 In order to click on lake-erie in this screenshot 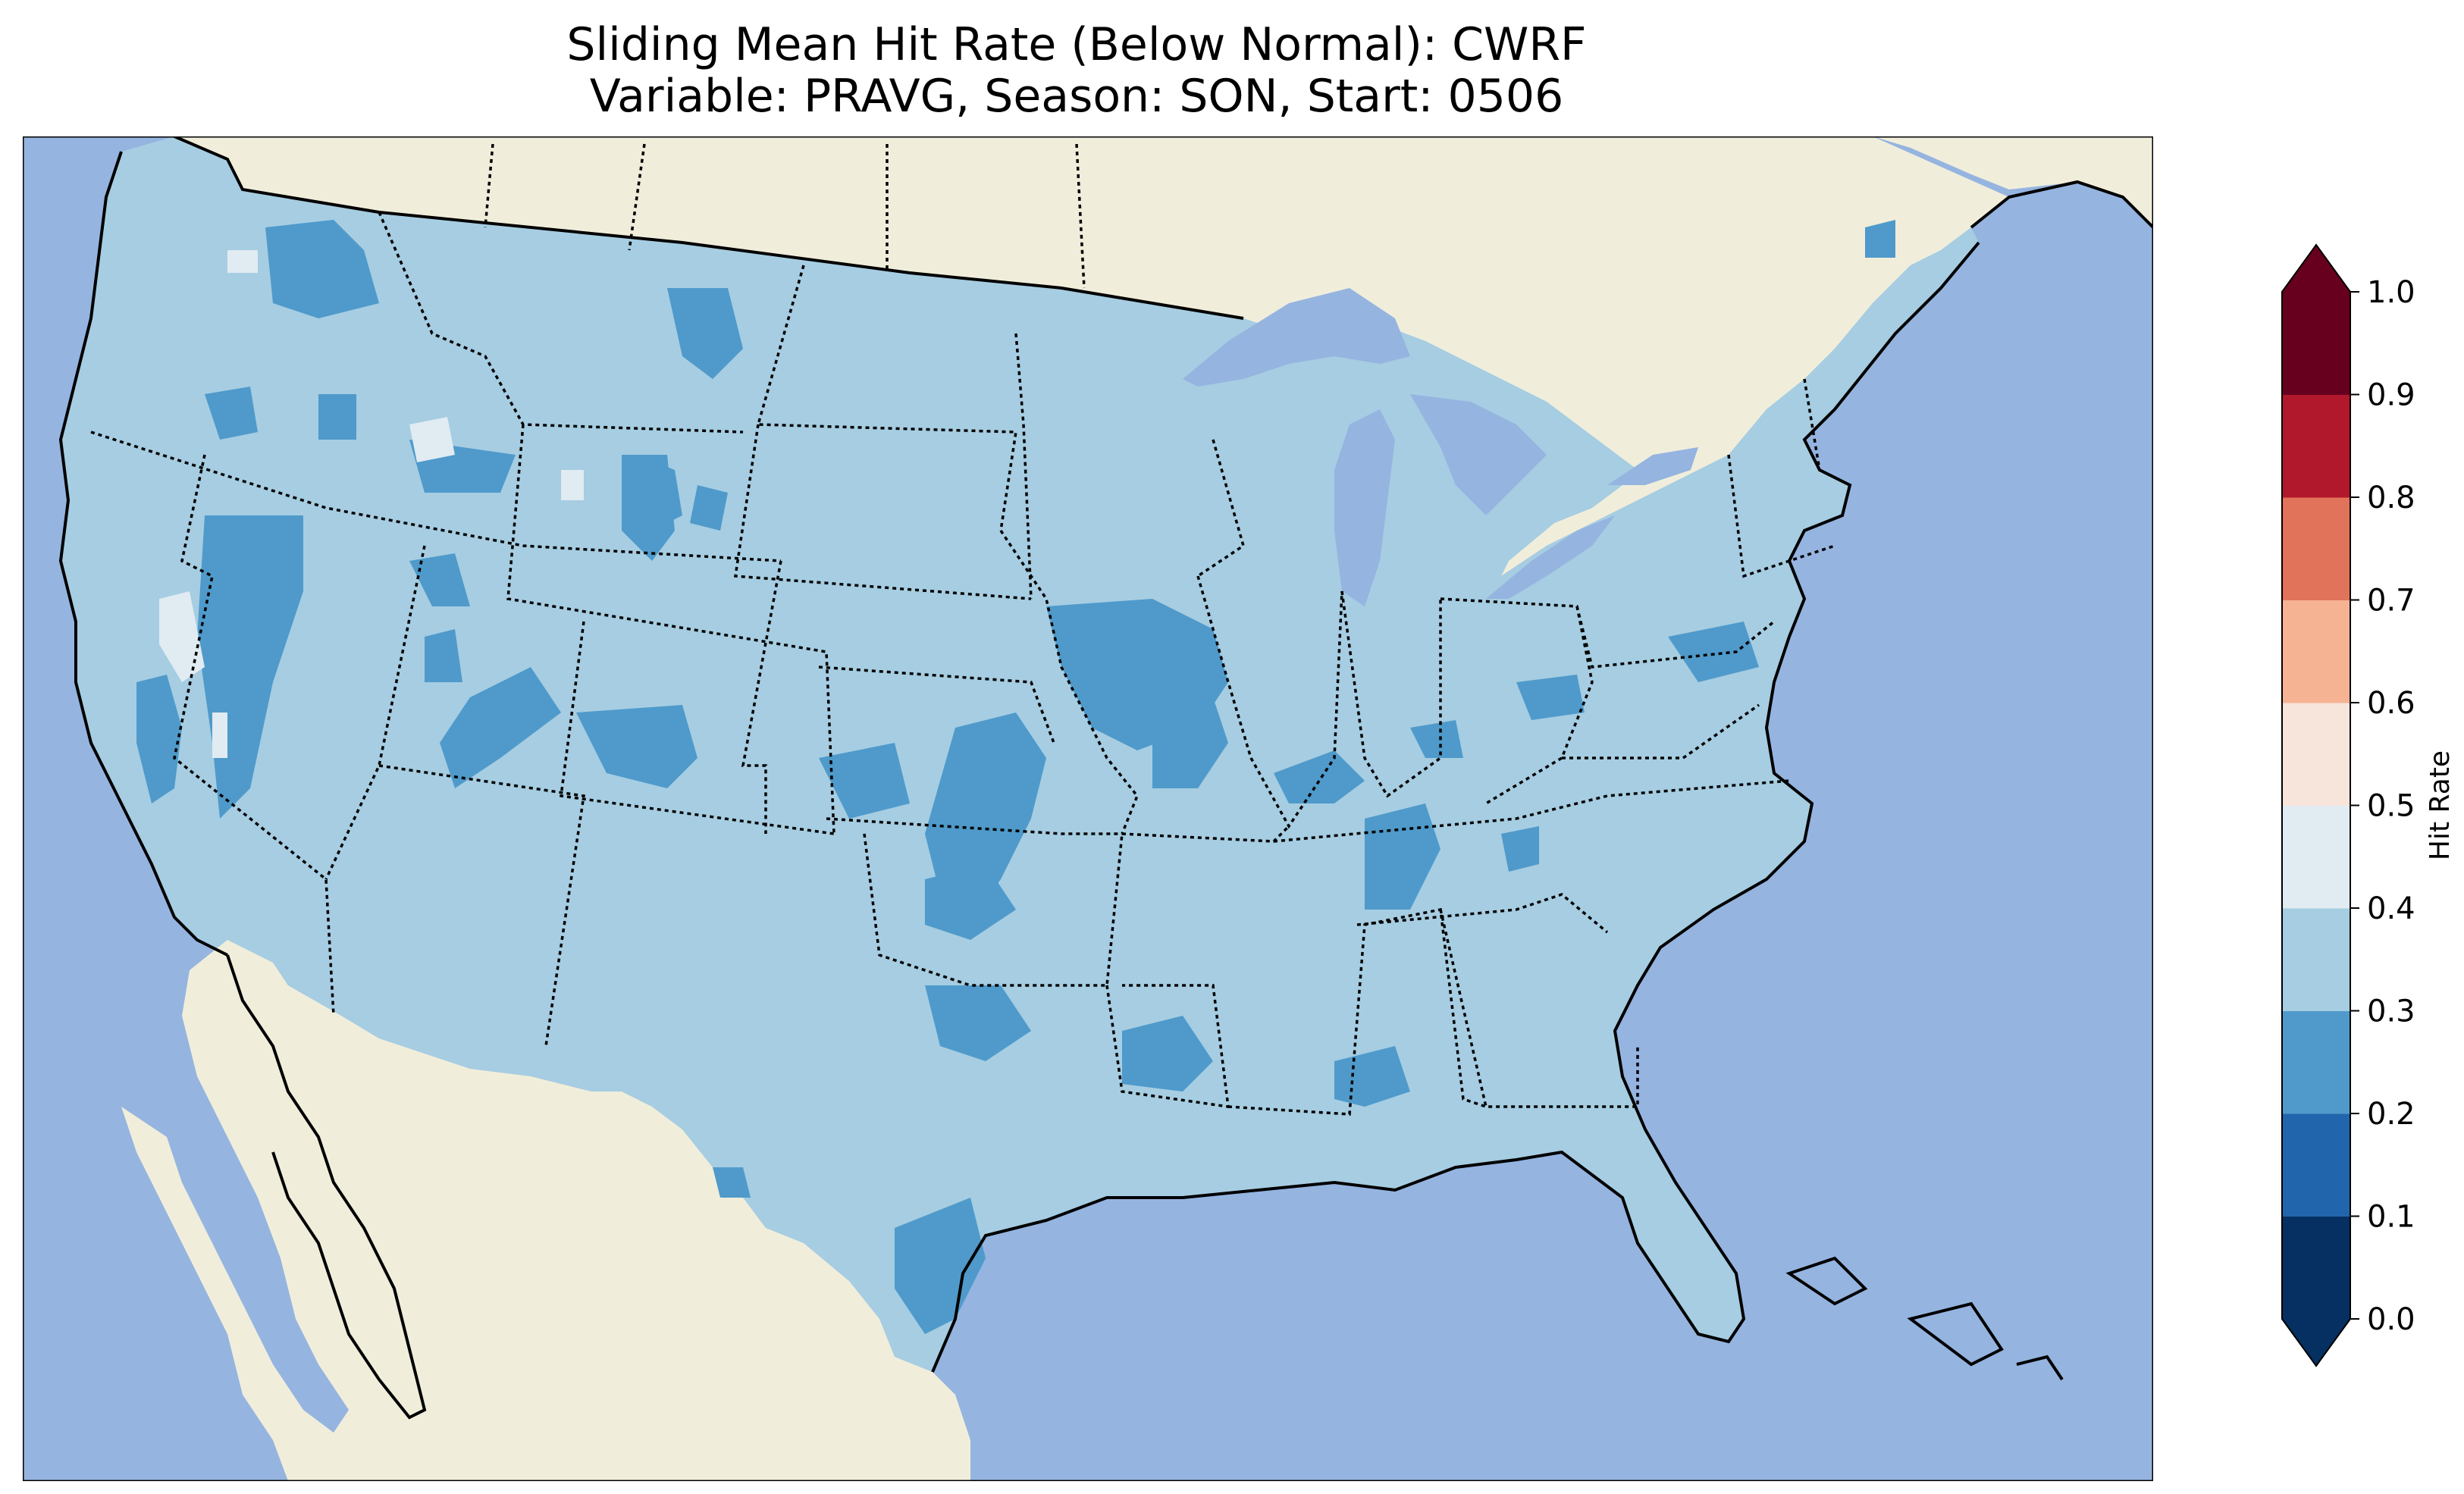, I will do `click(1551, 557)`.